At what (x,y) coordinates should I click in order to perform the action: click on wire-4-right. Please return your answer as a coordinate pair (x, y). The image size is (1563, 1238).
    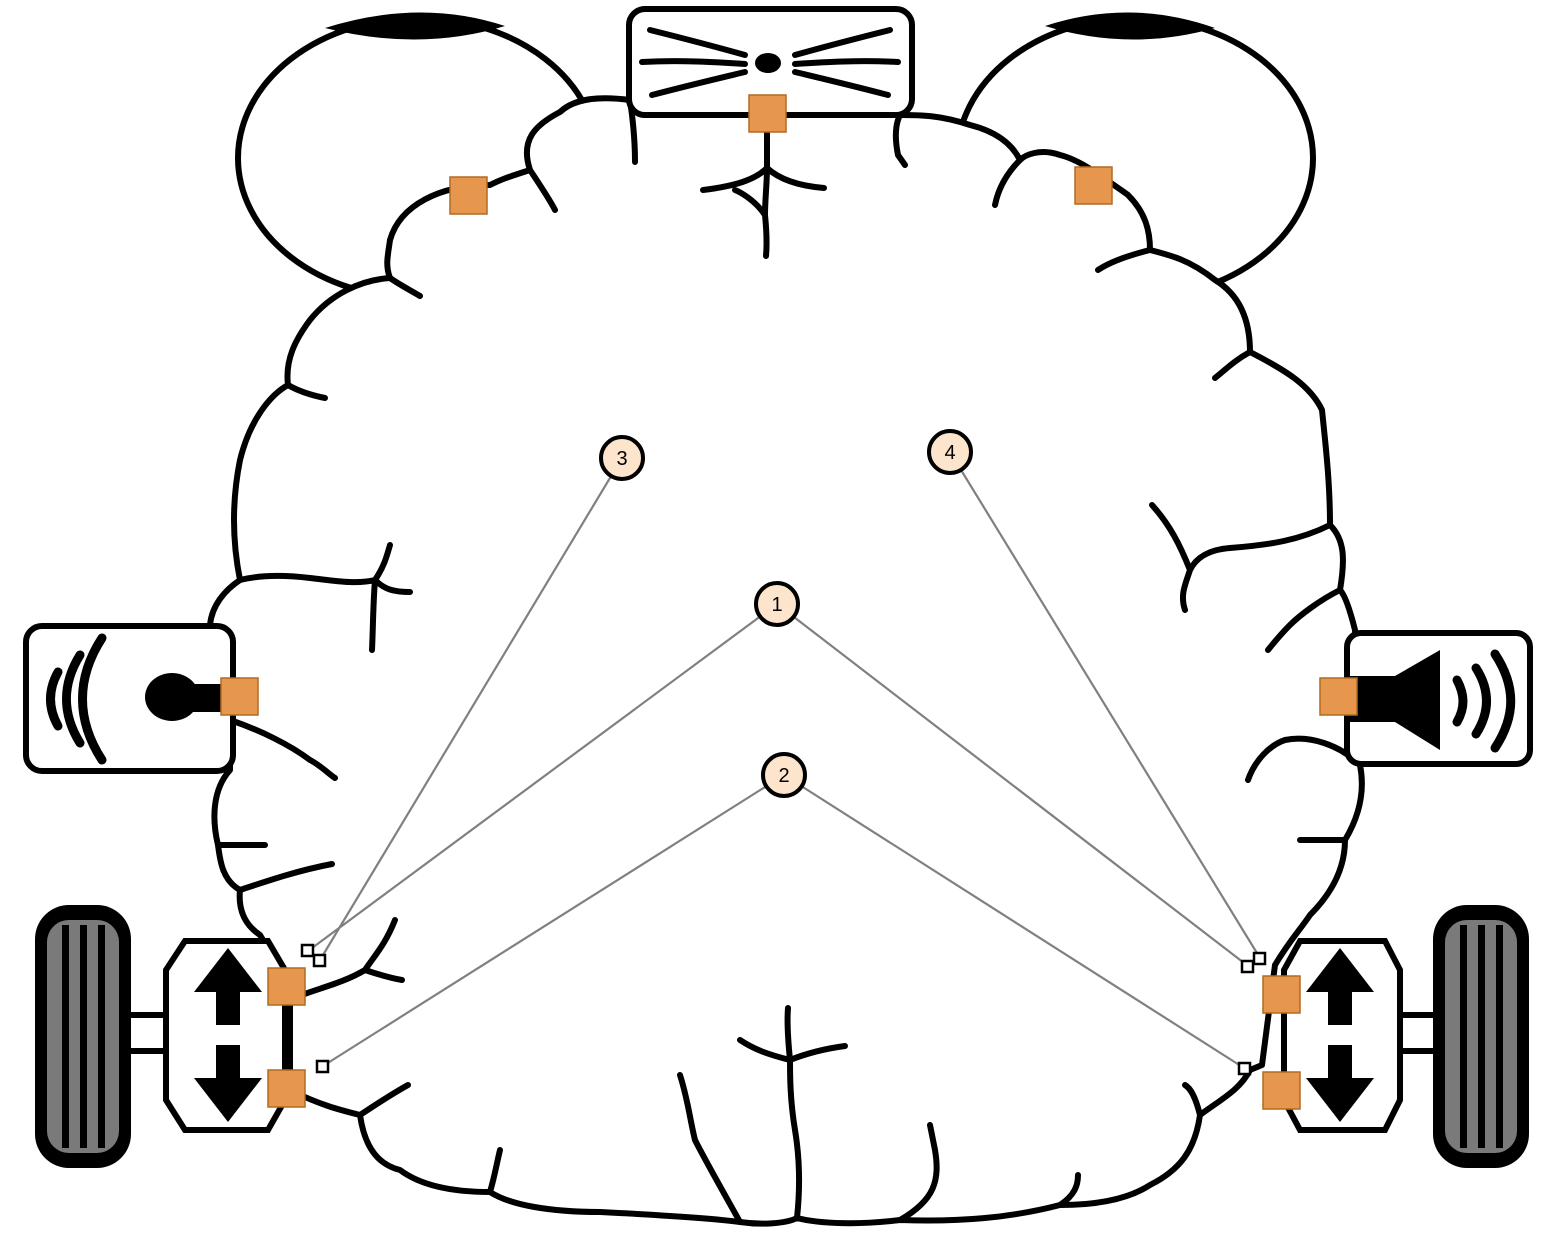
    Looking at the image, I should click on (1105, 705).